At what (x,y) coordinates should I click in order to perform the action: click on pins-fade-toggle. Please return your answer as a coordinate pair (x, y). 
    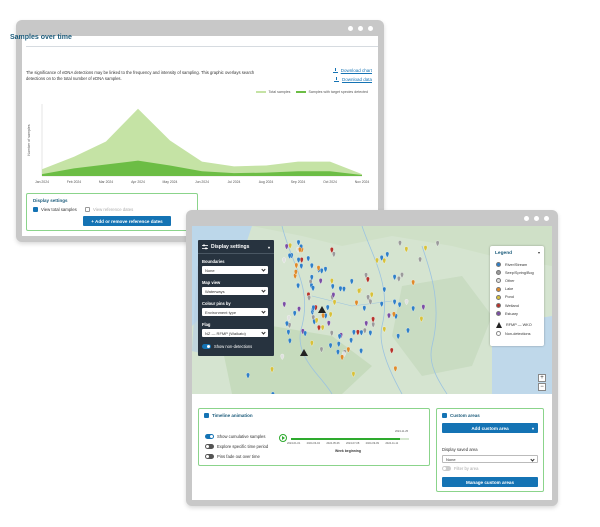
    Looking at the image, I should click on (209, 456).